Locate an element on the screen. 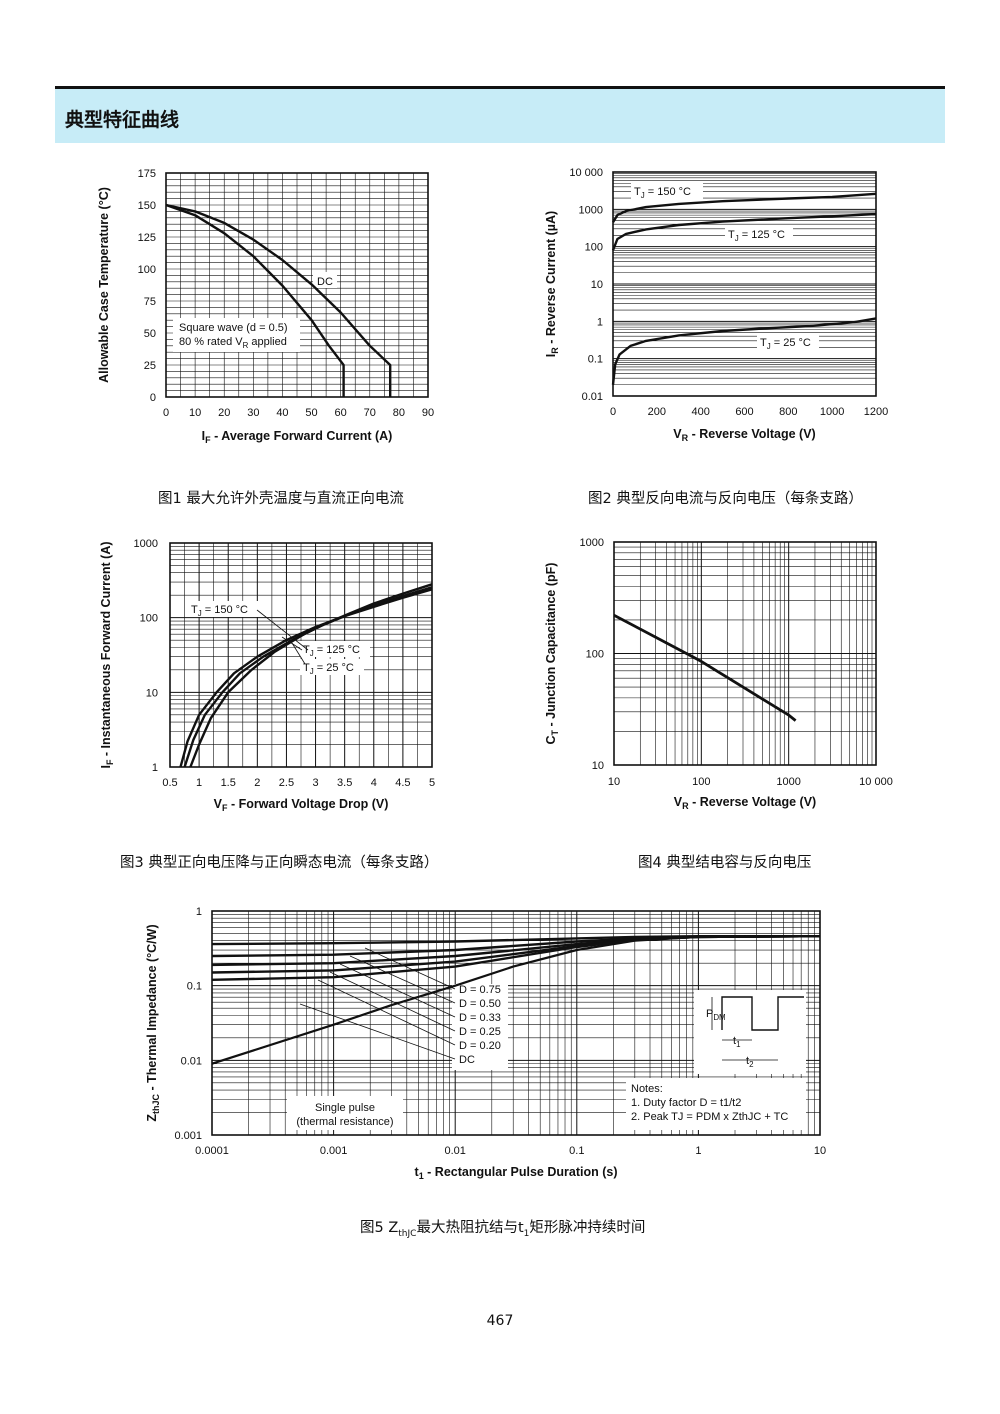 The width and height of the screenshot is (1000, 1414). fig5-inset-pdm: PDM is located at coordinates (716, 1015).